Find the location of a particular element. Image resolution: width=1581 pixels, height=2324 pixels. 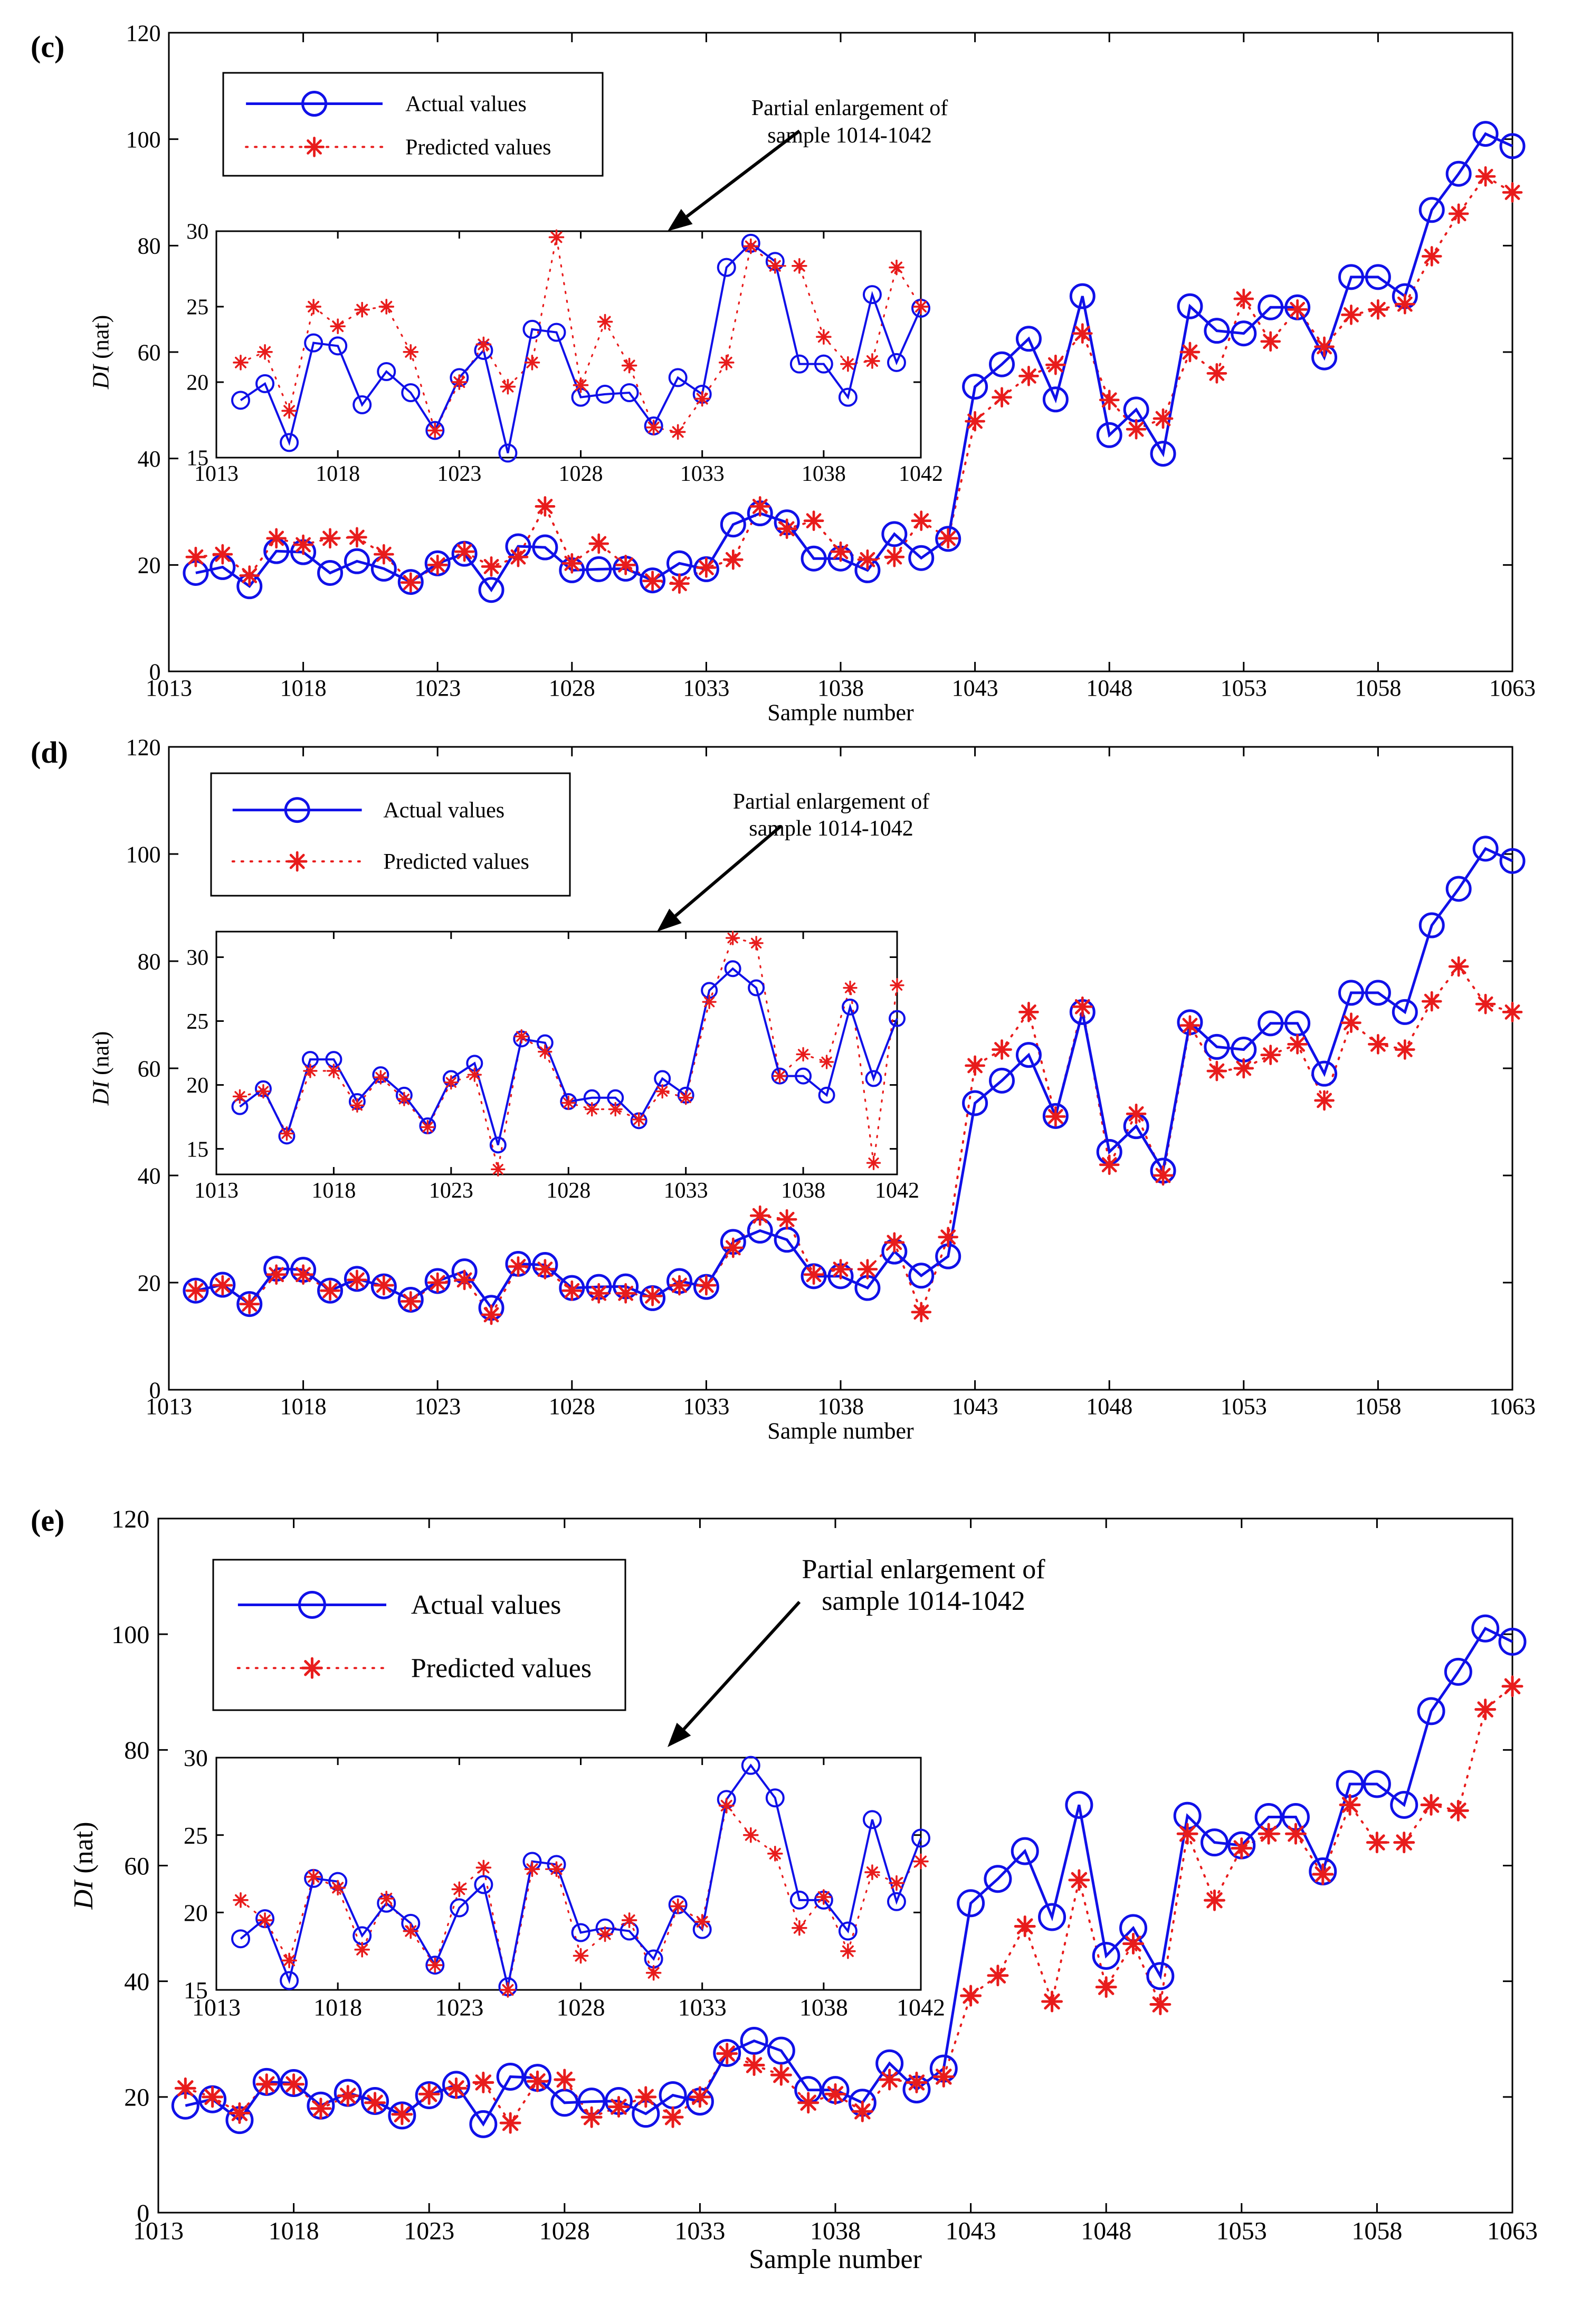

x-tick-label: 1048 is located at coordinates (1109, 1406).